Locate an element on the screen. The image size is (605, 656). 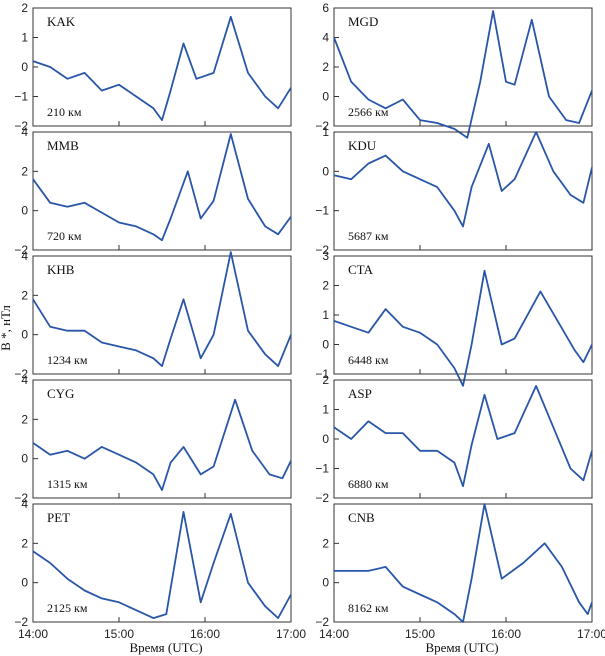
distance-label: 210 км is located at coordinates (64, 112).